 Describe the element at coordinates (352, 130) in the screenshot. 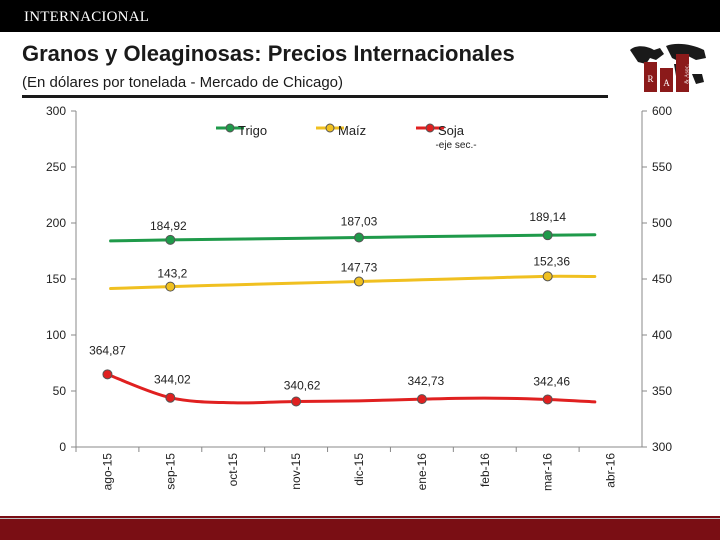

I see `legend-label-maiz: Maíz` at that location.